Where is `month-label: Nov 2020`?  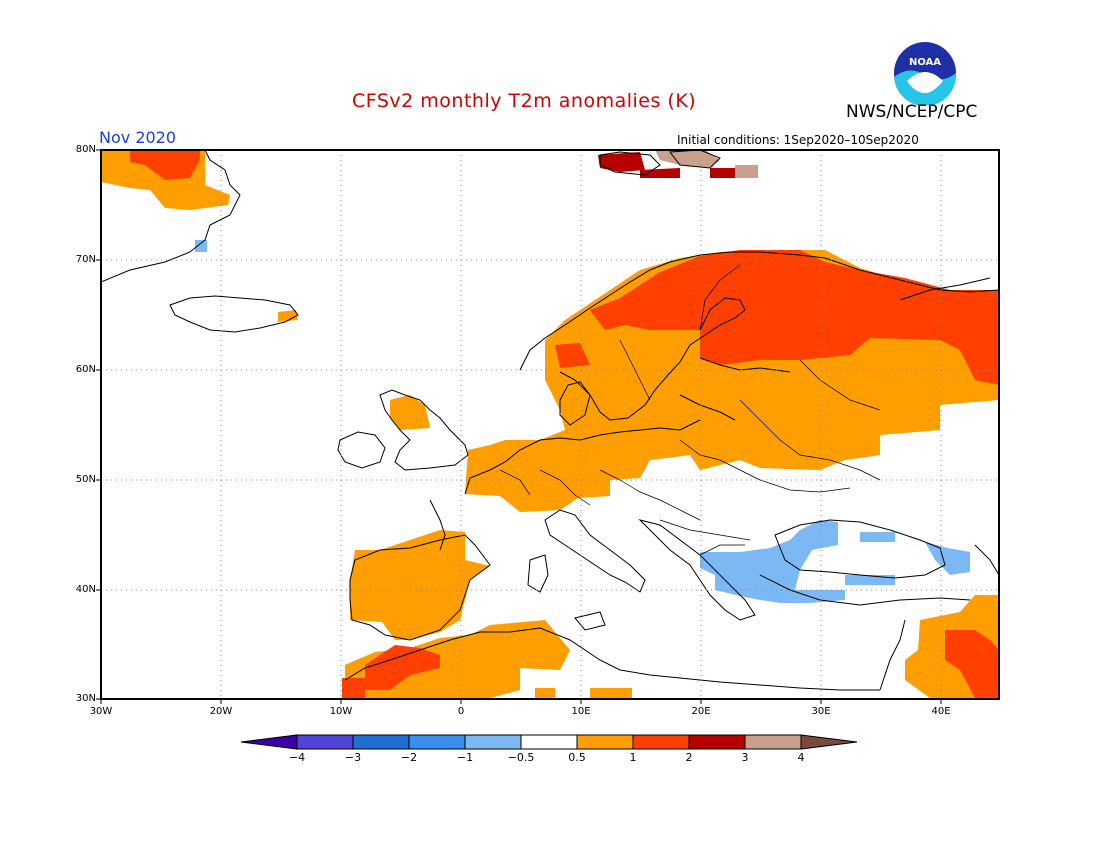
month-label: Nov 2020 is located at coordinates (138, 137).